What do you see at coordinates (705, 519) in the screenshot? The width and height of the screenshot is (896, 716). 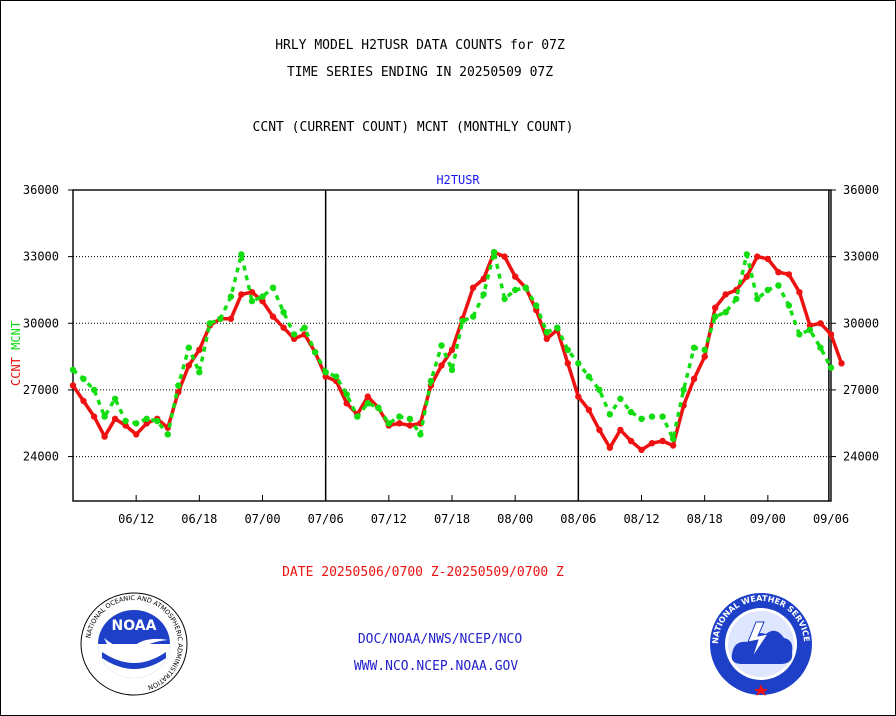 I see `x-tick-label: 08/18` at bounding box center [705, 519].